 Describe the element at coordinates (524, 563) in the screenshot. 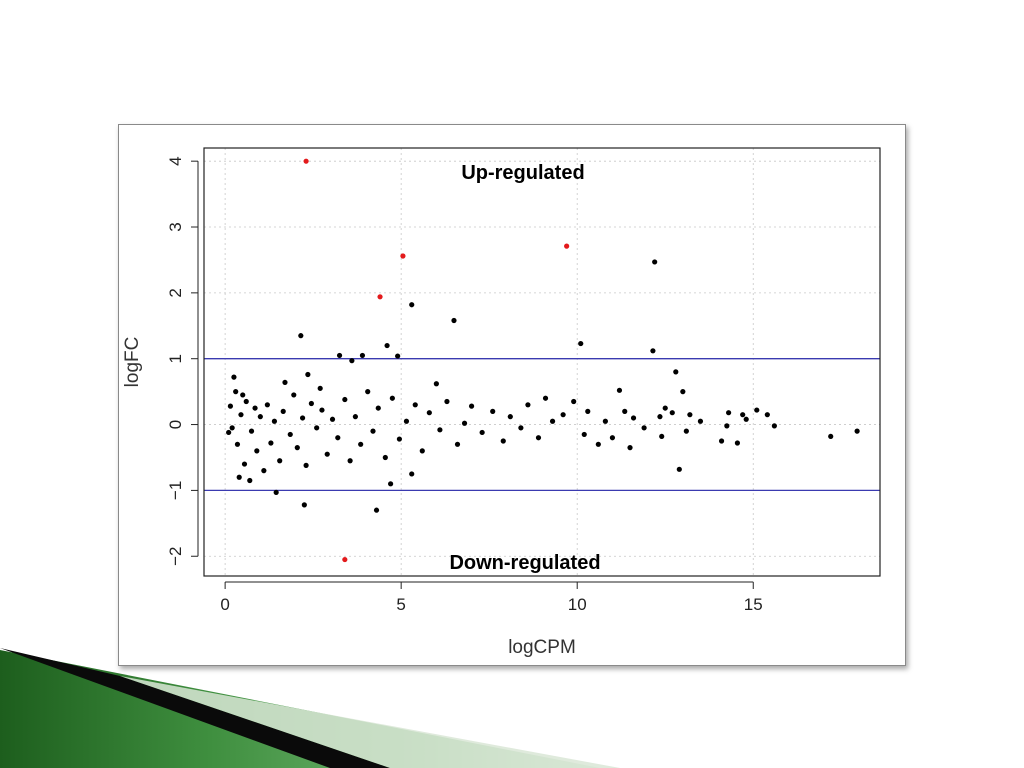

I see `annotation-down-regulated: Down-regulated` at that location.